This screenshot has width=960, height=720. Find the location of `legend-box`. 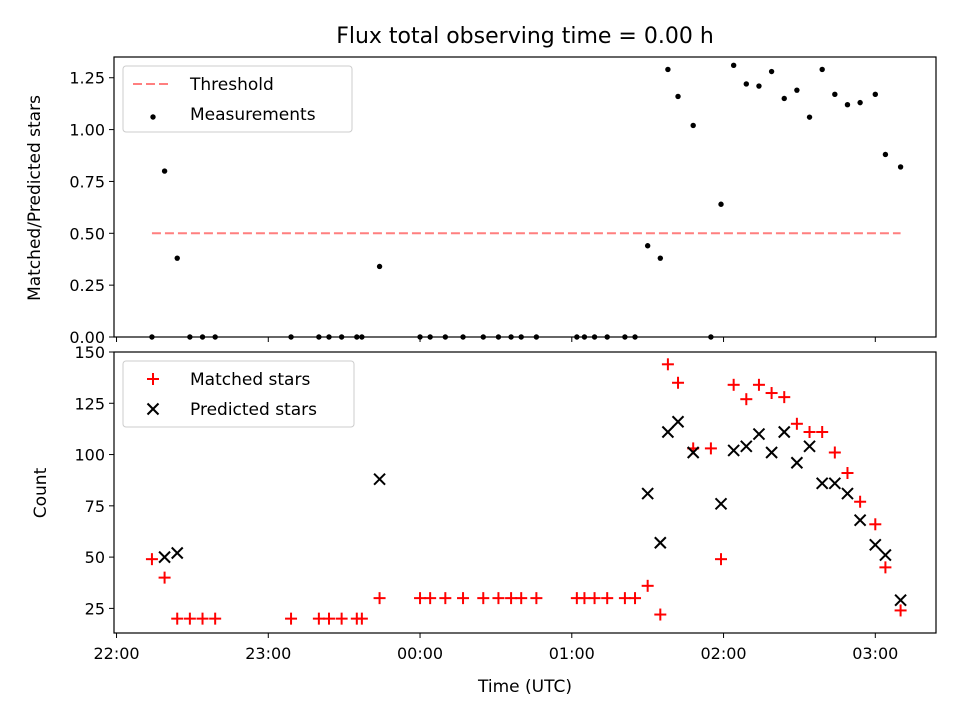

legend-box is located at coordinates (237, 99).